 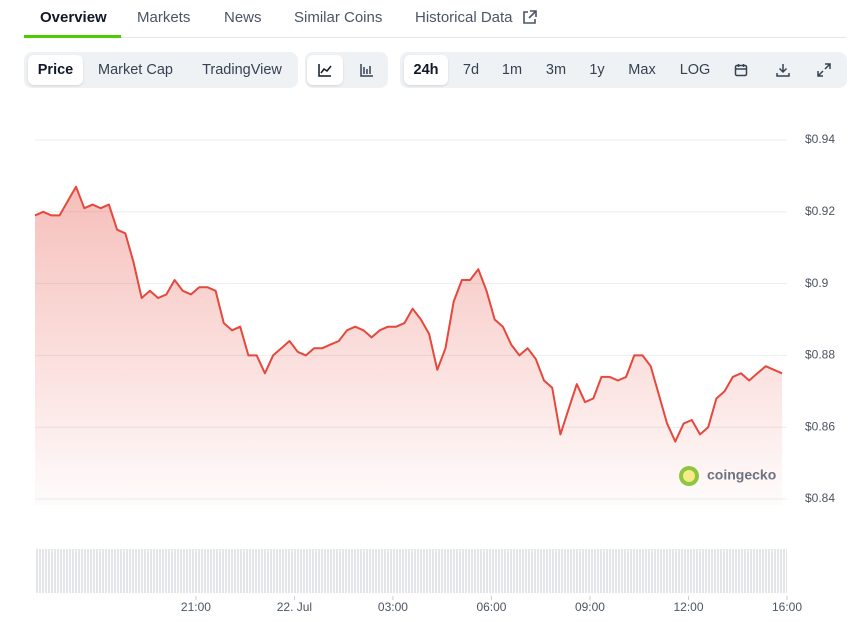 I want to click on calendar-icon, so click(x=741, y=70).